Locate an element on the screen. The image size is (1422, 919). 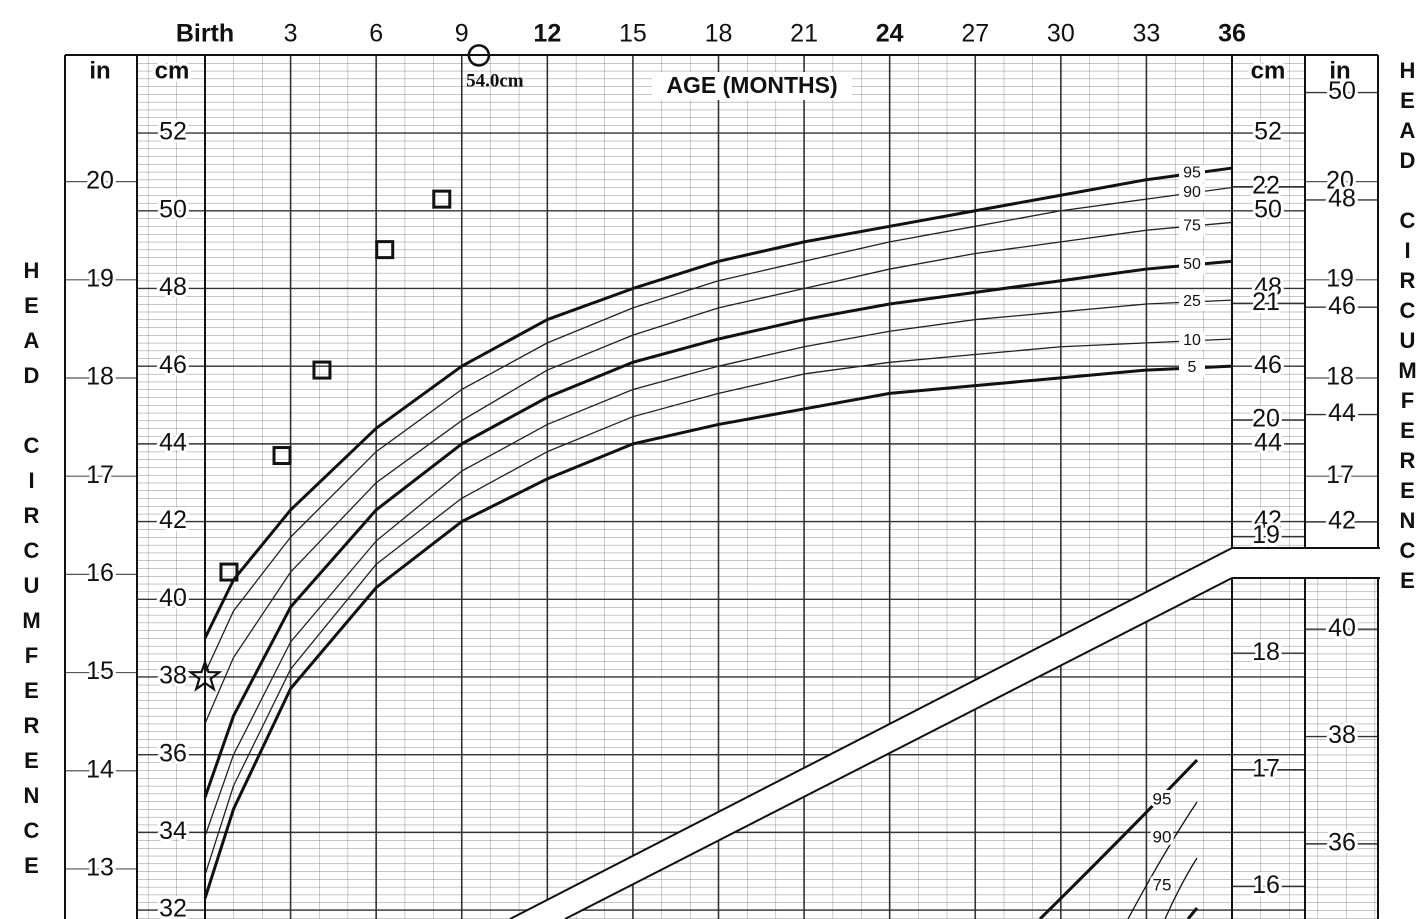
inset-curves is located at coordinates (1118, 838).